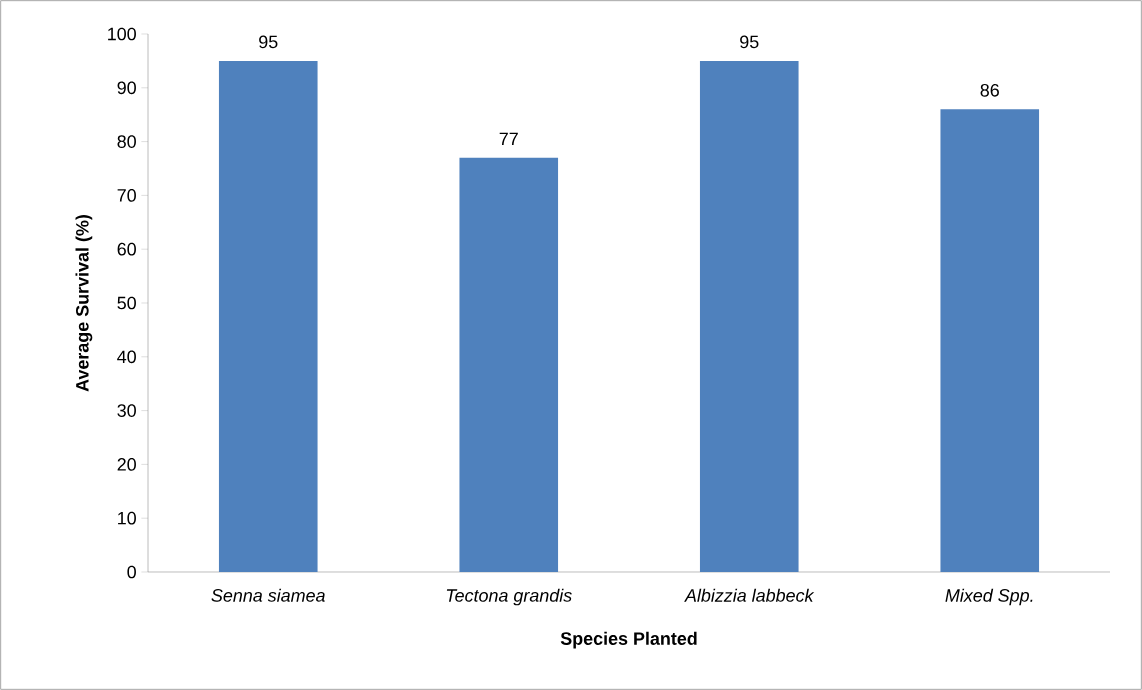  What do you see at coordinates (749, 595) in the screenshot?
I see `x-tick-label: Albizzia labbeck` at bounding box center [749, 595].